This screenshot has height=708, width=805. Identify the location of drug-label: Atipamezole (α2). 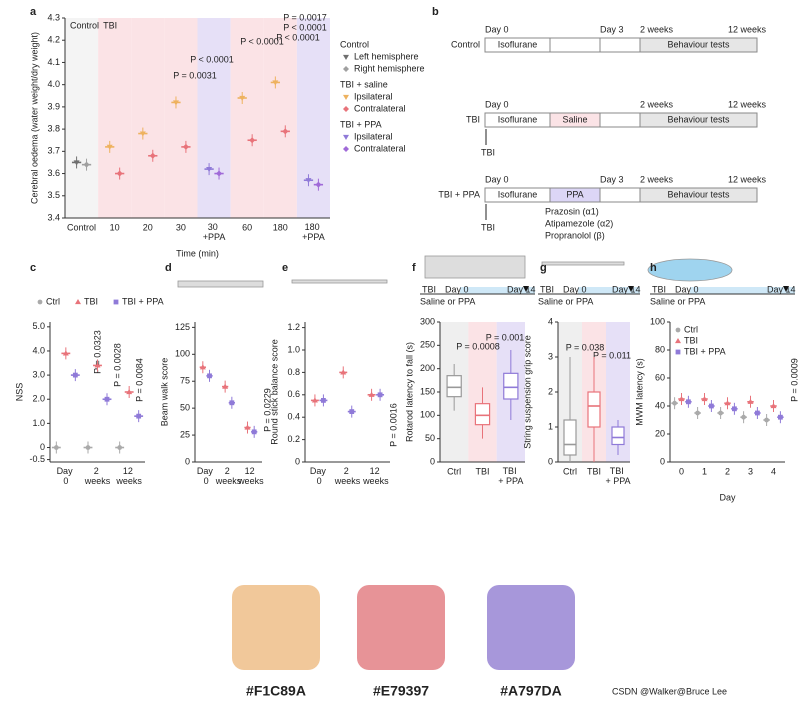
(579, 223).